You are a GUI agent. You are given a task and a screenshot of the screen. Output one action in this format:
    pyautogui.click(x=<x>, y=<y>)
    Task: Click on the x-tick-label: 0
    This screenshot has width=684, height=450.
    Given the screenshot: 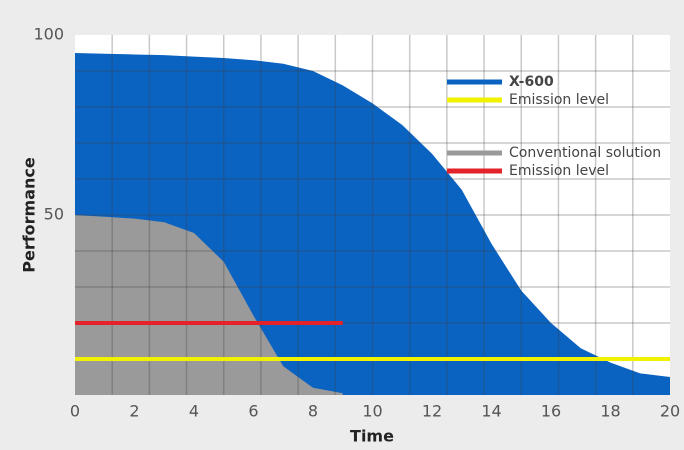 What is the action you would take?
    pyautogui.click(x=75, y=411)
    